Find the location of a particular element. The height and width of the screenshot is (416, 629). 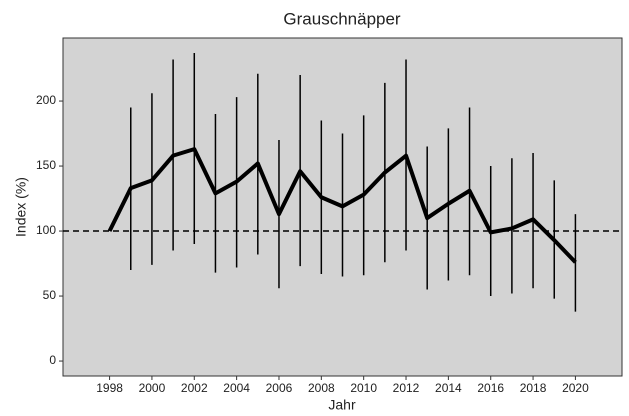

y-axis-title: Index (%) is located at coordinates (21, 207).